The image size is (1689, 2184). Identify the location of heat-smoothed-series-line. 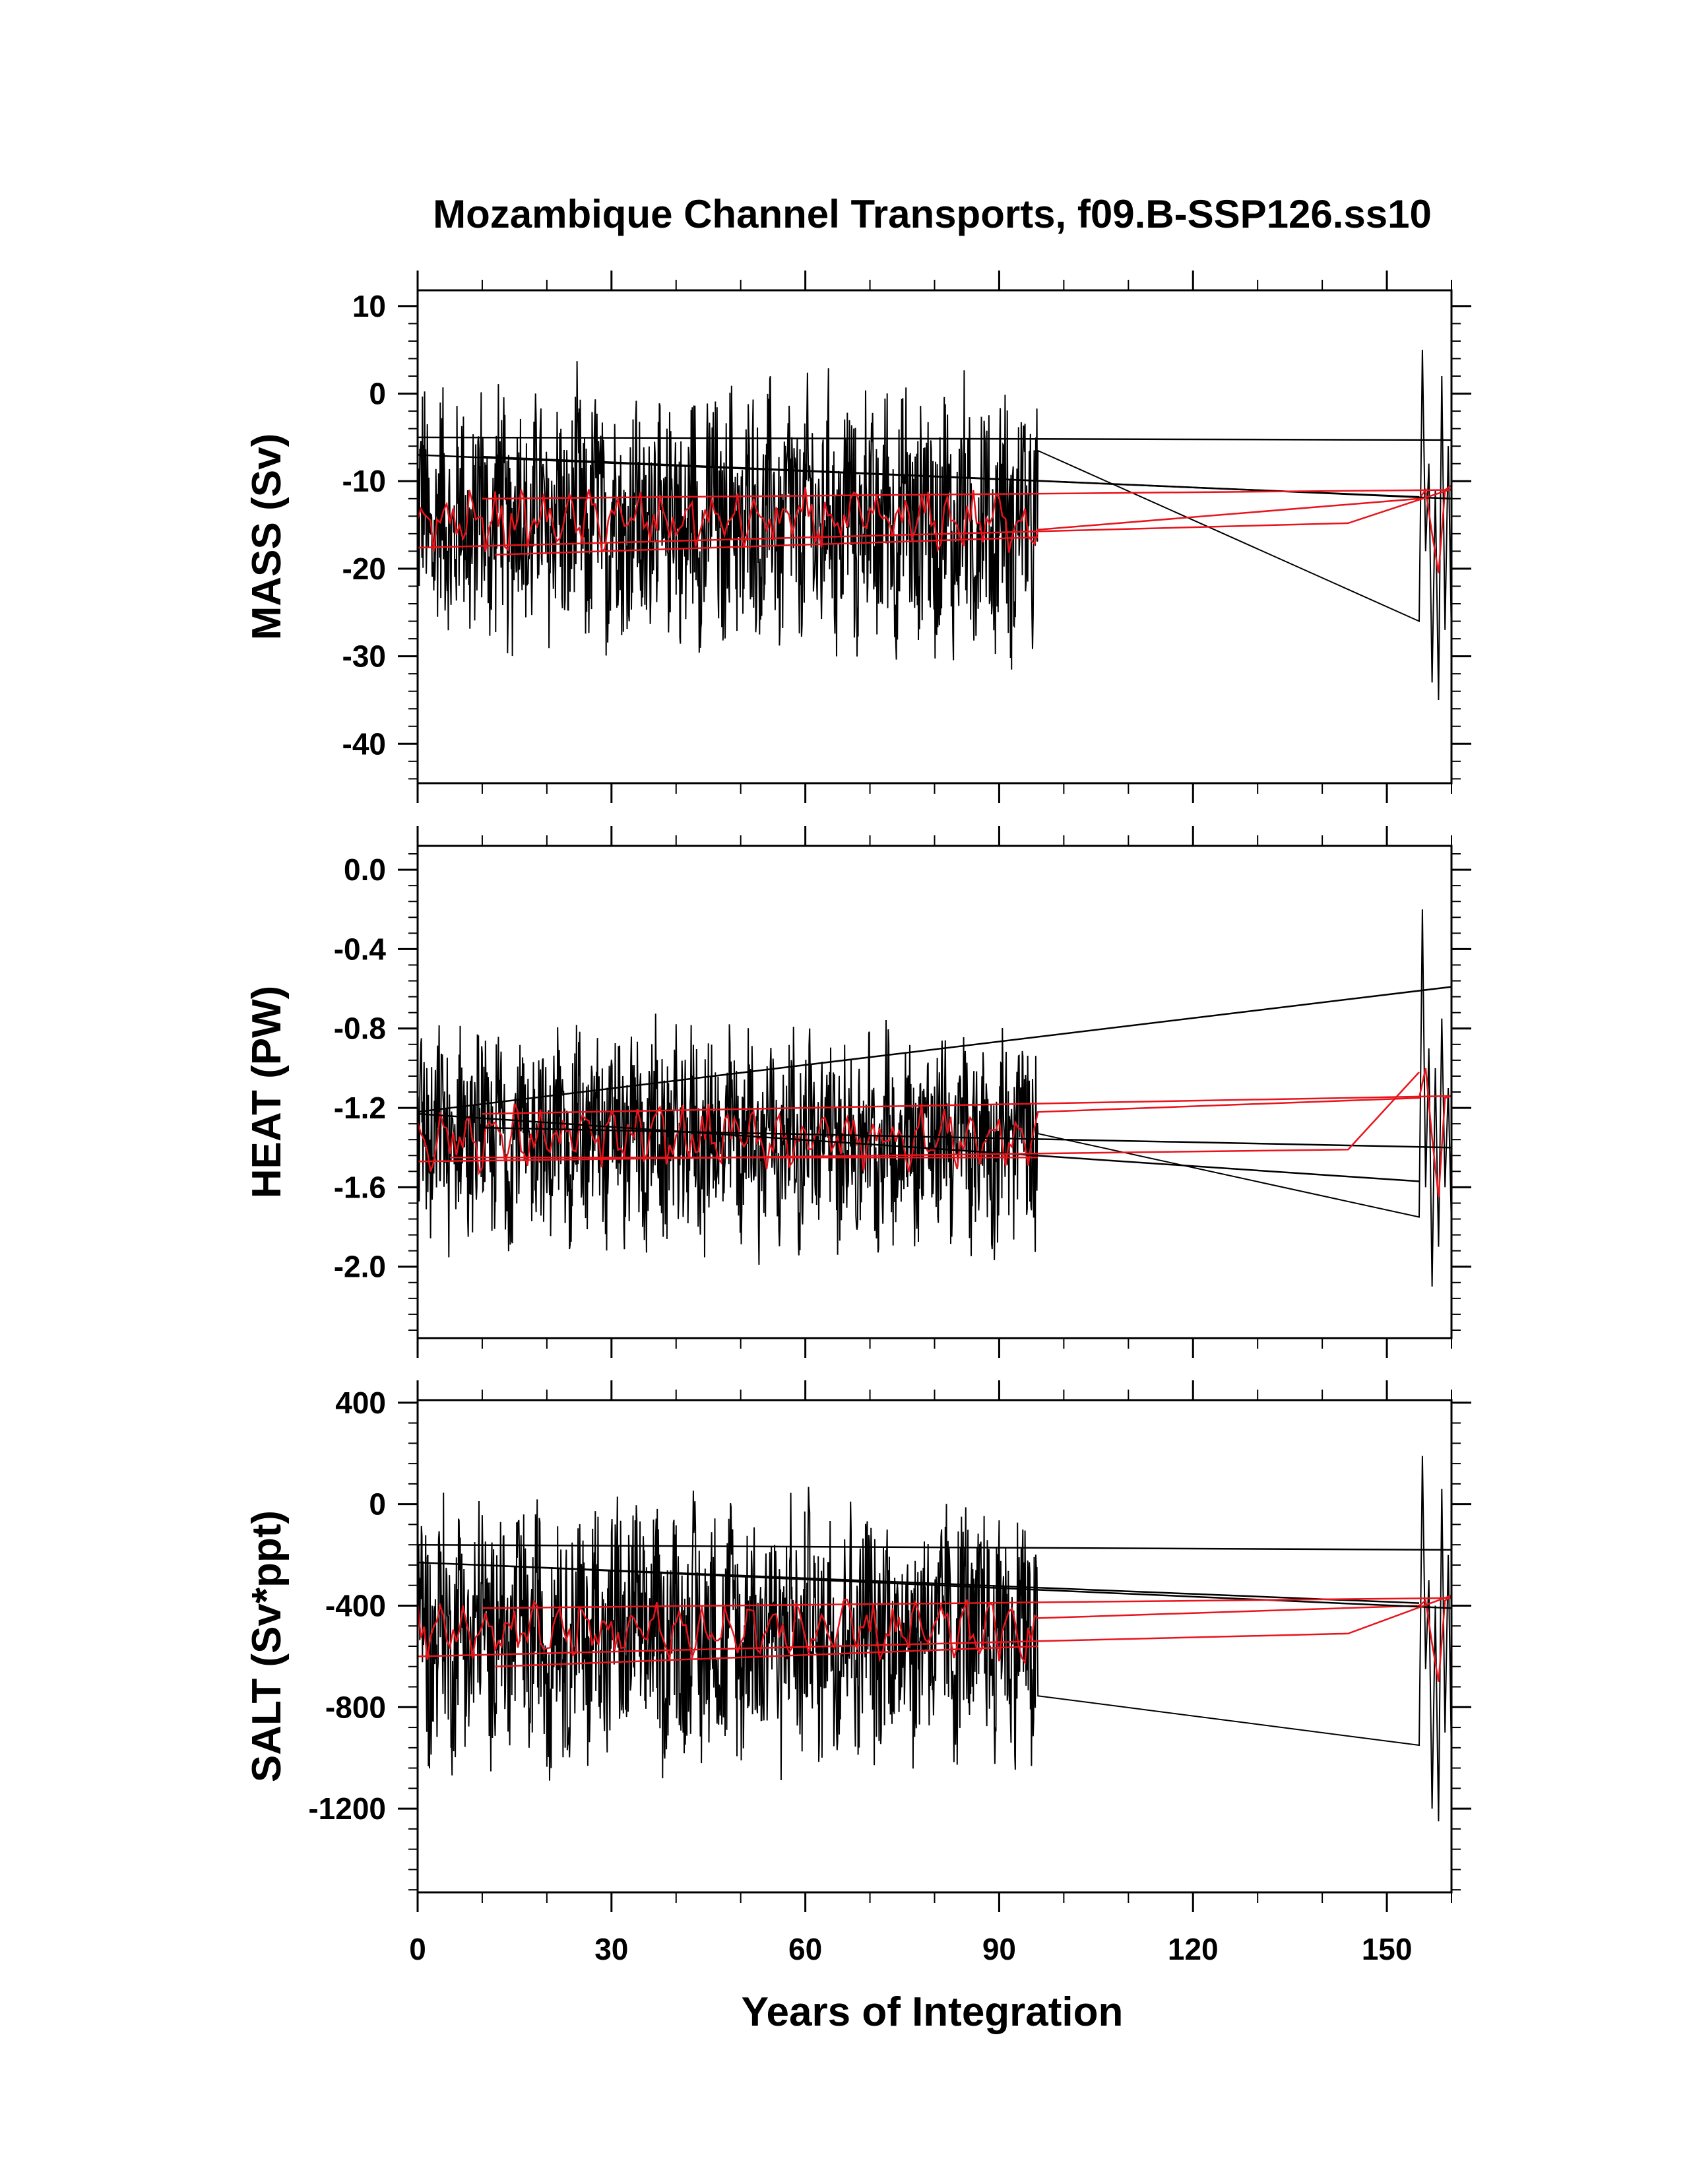
(934, 1133).